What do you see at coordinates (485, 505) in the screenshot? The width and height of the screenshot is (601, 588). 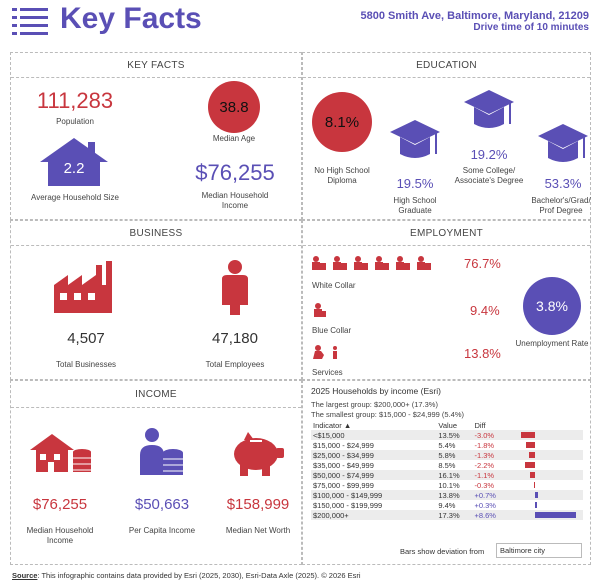 I see `row-diff: +0.3%` at bounding box center [485, 505].